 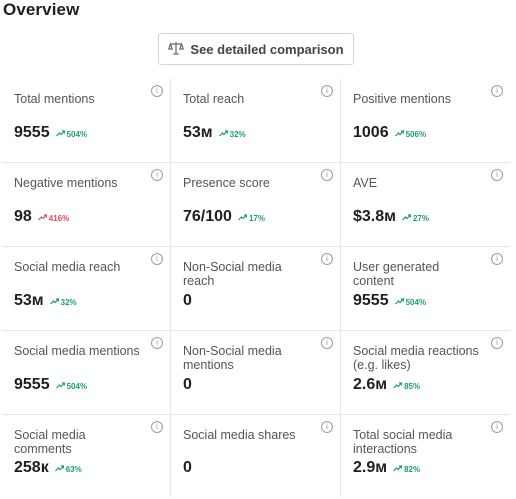 What do you see at coordinates (410, 134) in the screenshot?
I see `metric-change-badge: 506%` at bounding box center [410, 134].